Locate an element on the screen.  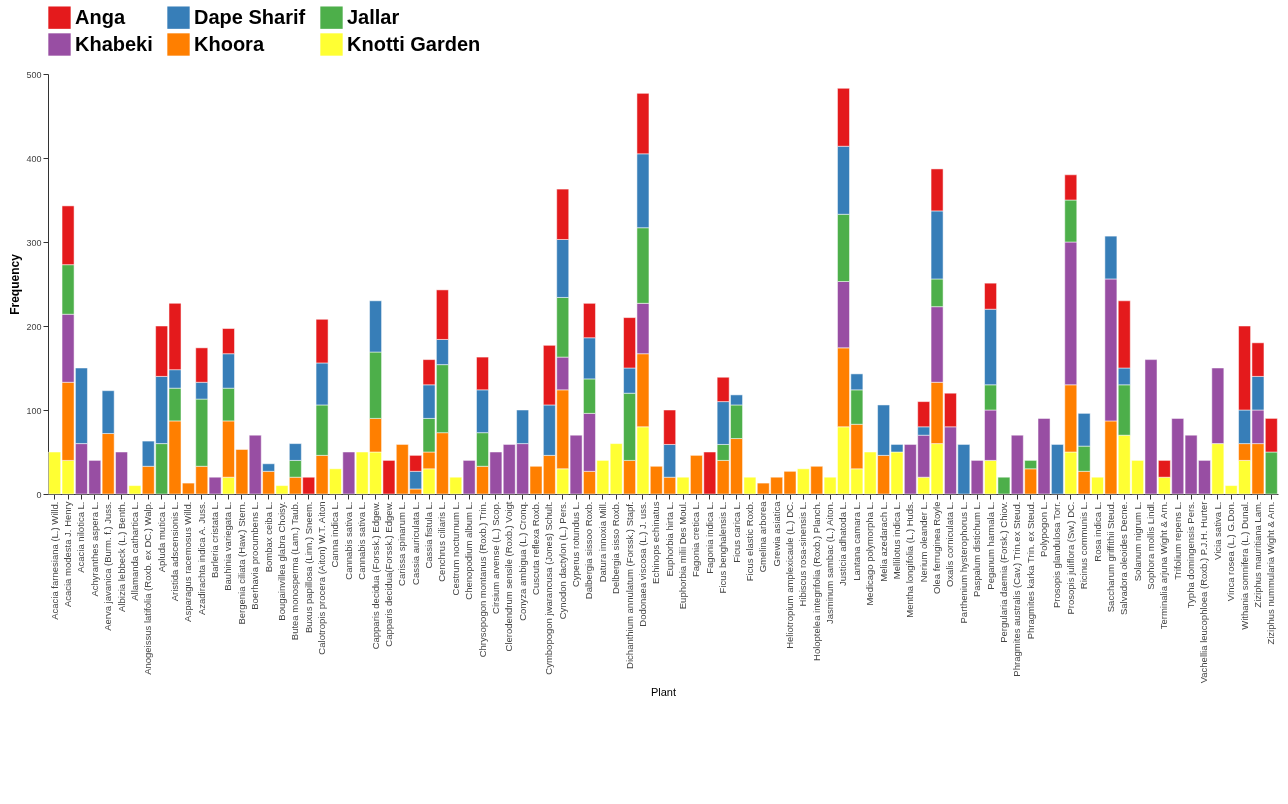
x-tick-label: Trifolium repens L. is located at coordinates (1177, 540).